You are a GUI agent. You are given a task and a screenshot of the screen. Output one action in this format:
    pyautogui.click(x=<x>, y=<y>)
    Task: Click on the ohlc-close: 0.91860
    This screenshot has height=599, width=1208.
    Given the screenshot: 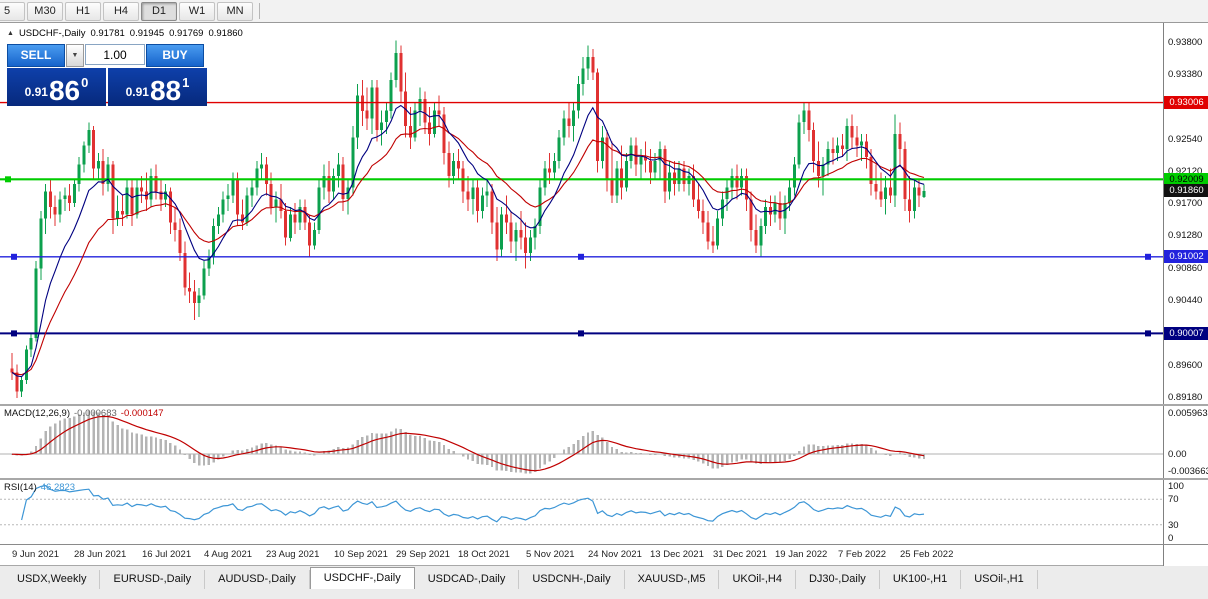 What is the action you would take?
    pyautogui.click(x=225, y=33)
    